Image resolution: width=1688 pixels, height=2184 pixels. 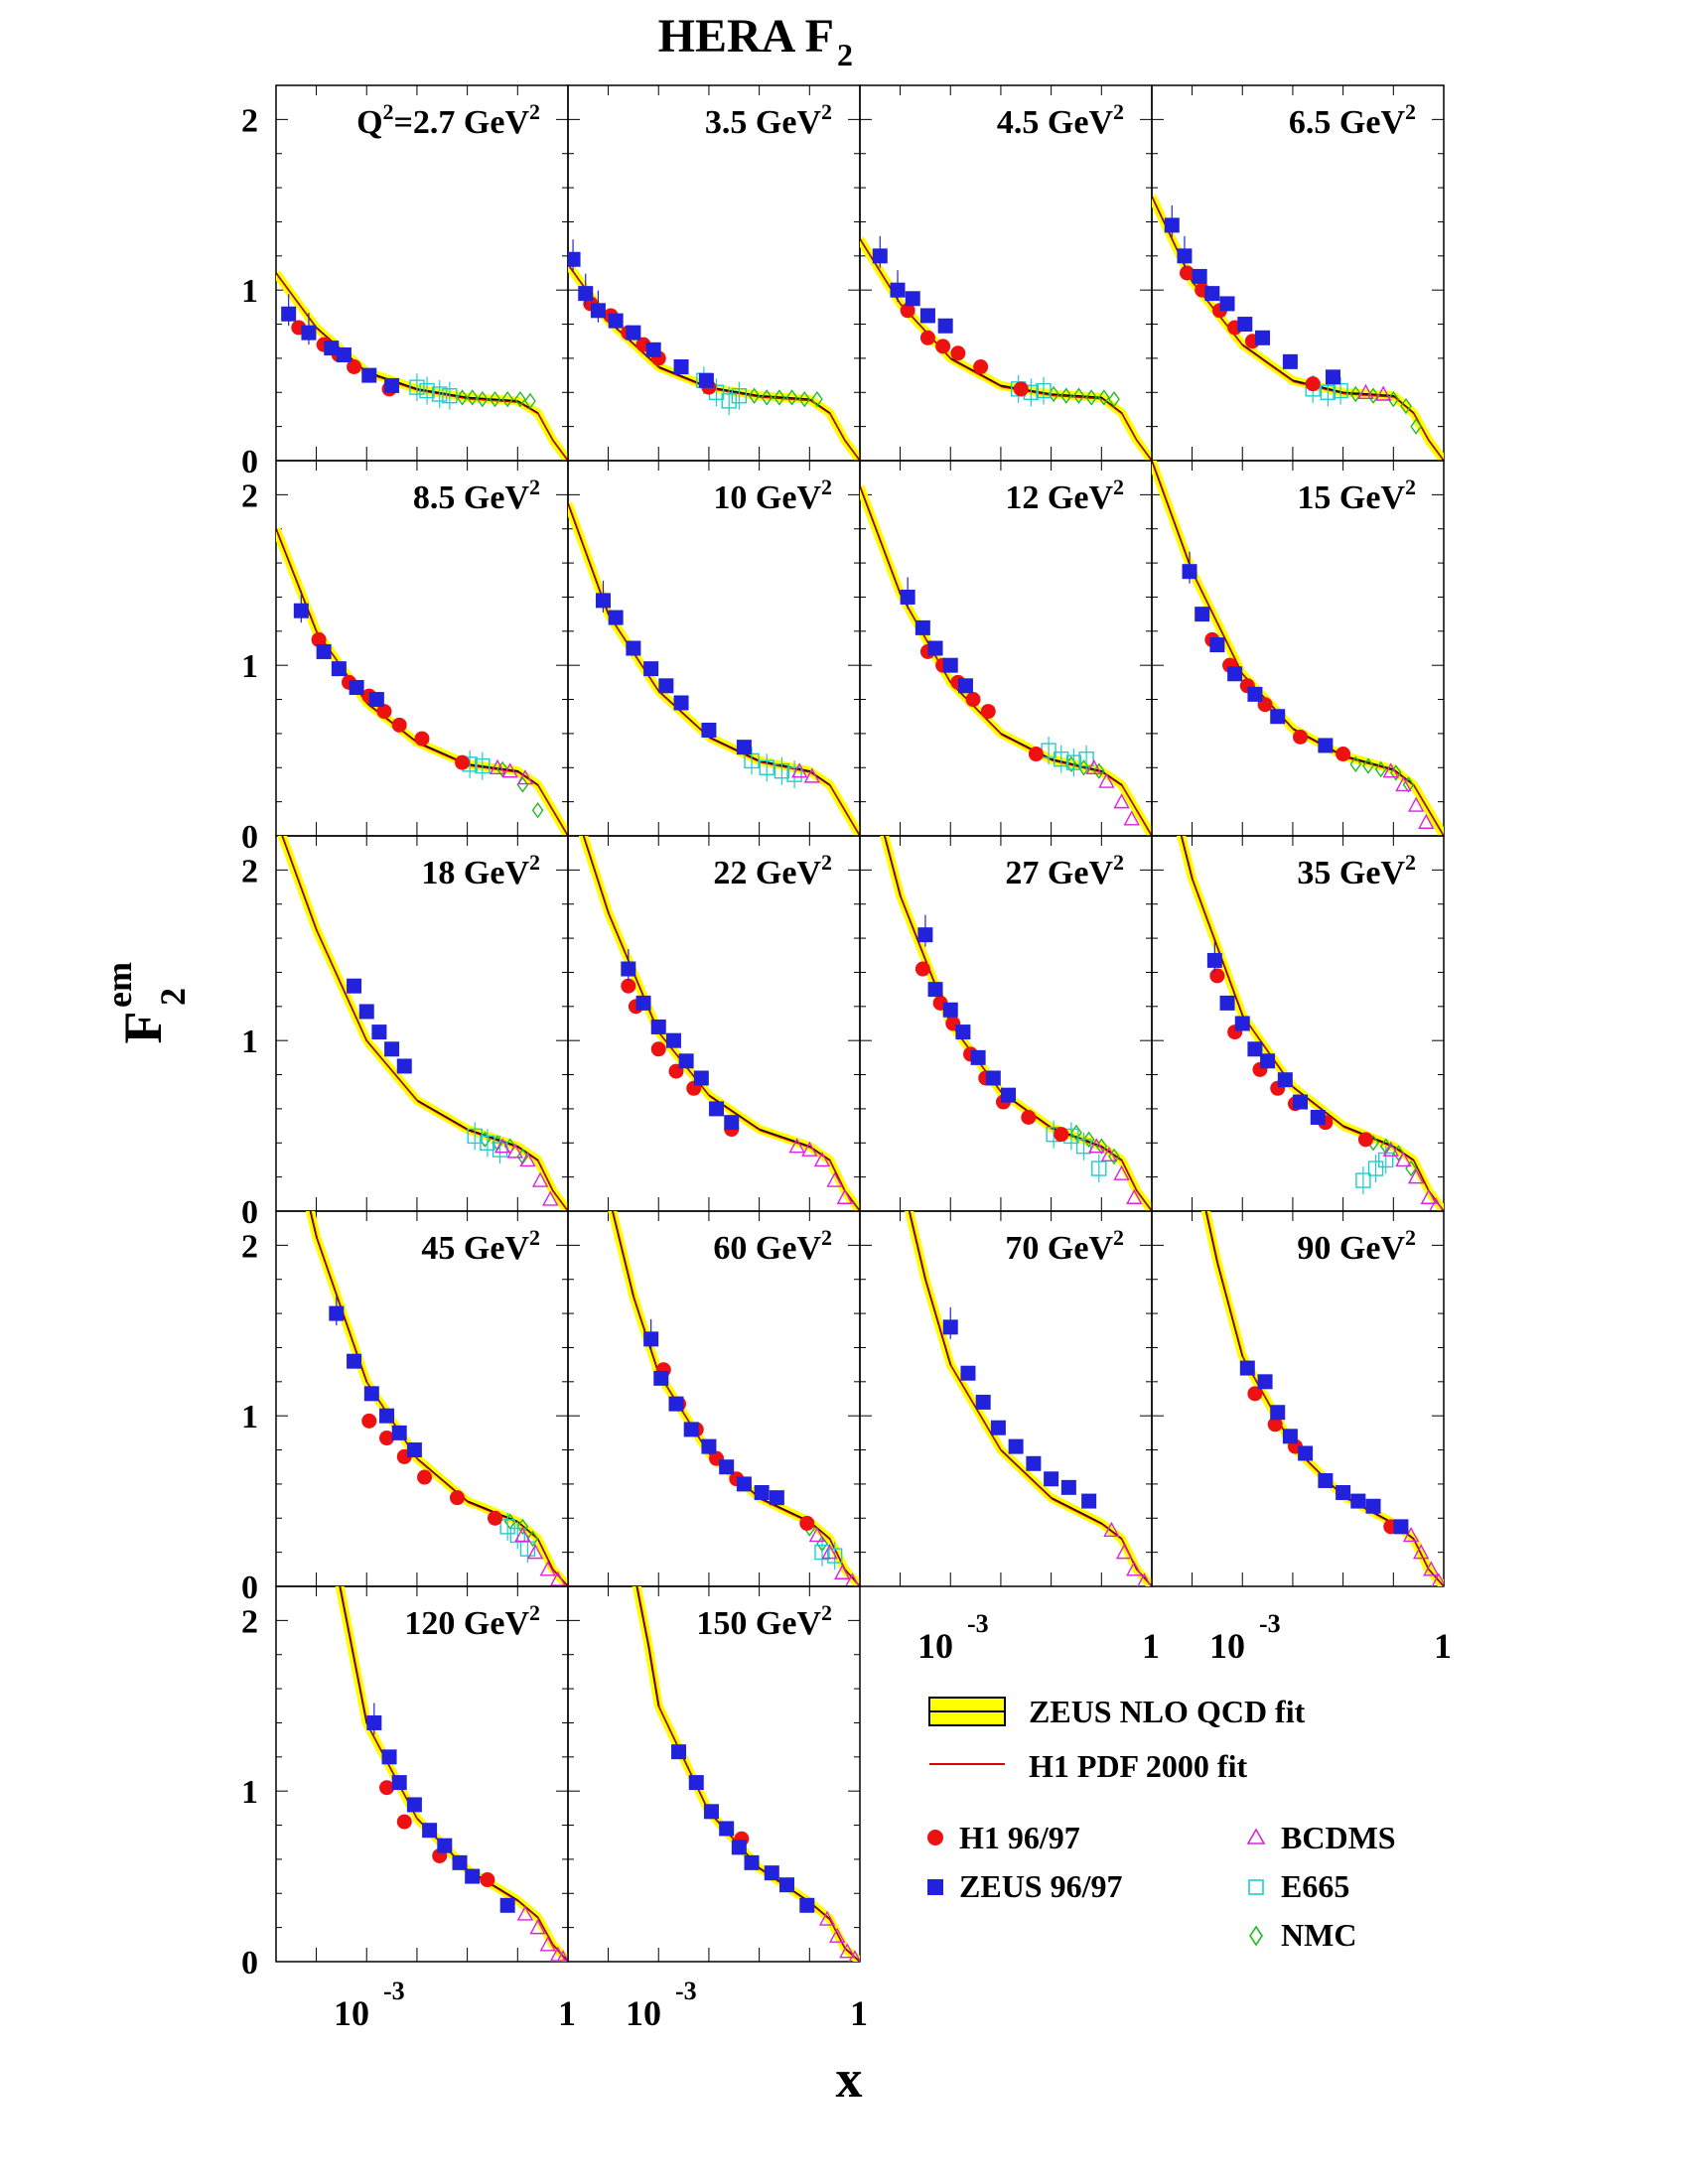 I want to click on legend-nmc-label: NMC, so click(x=1318, y=1935).